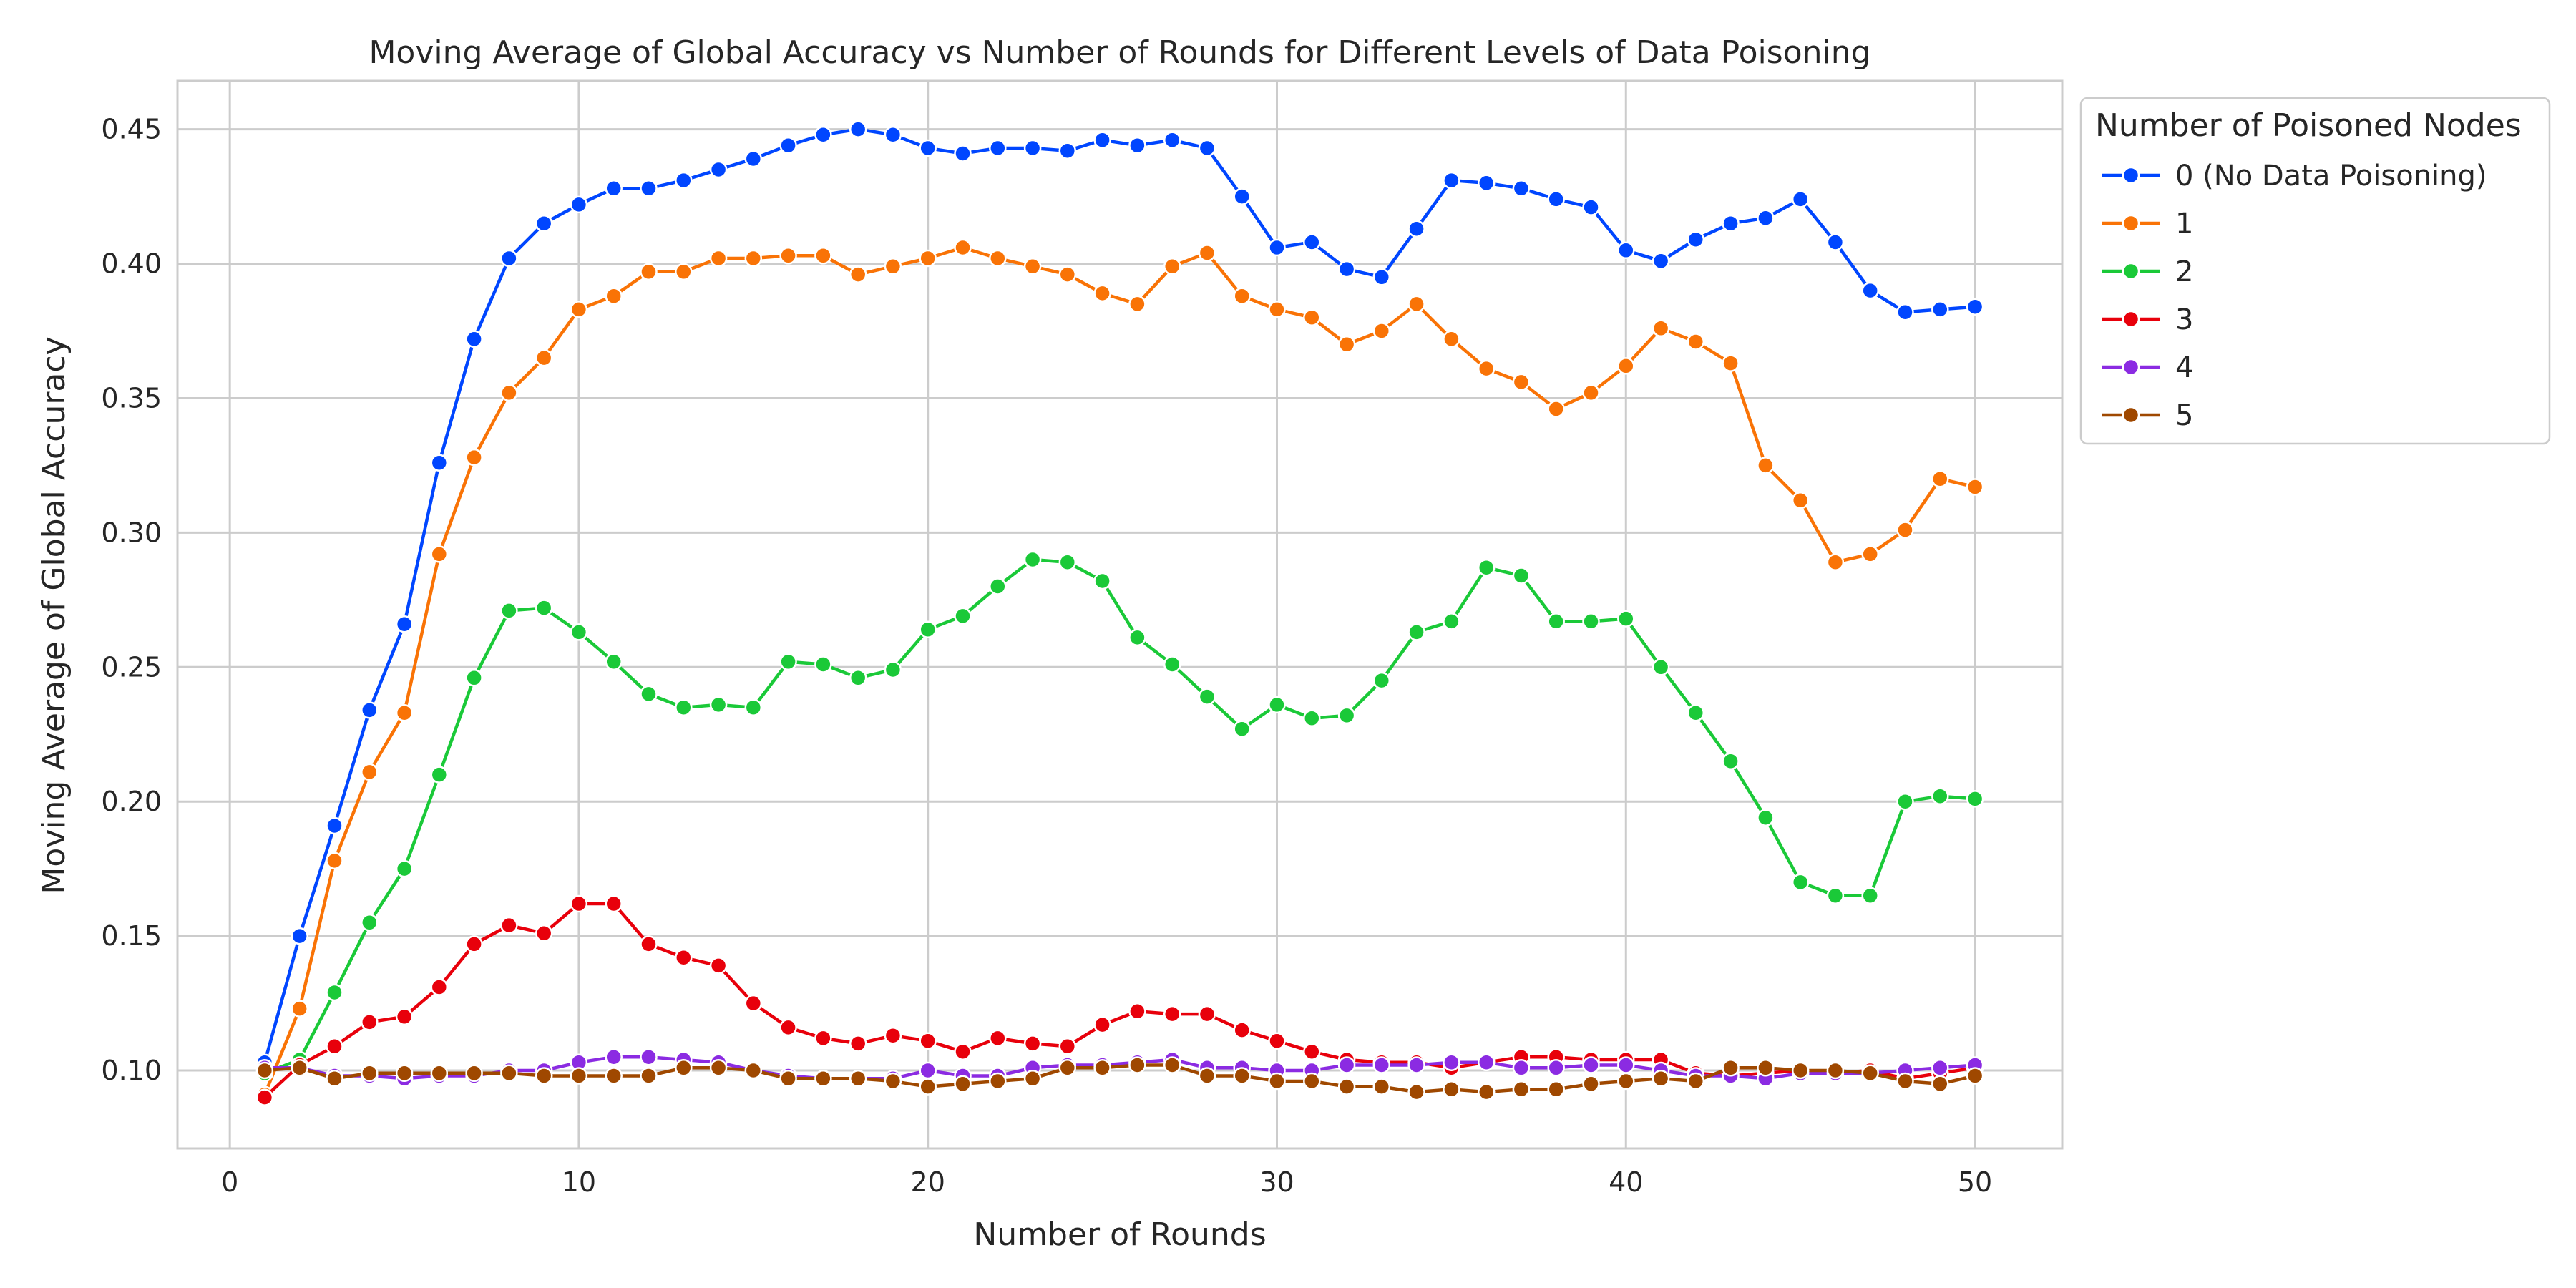 The height and width of the screenshot is (1288, 2576). Describe the element at coordinates (131, 667) in the screenshot. I see `y-tick-label: 0.25` at that location.